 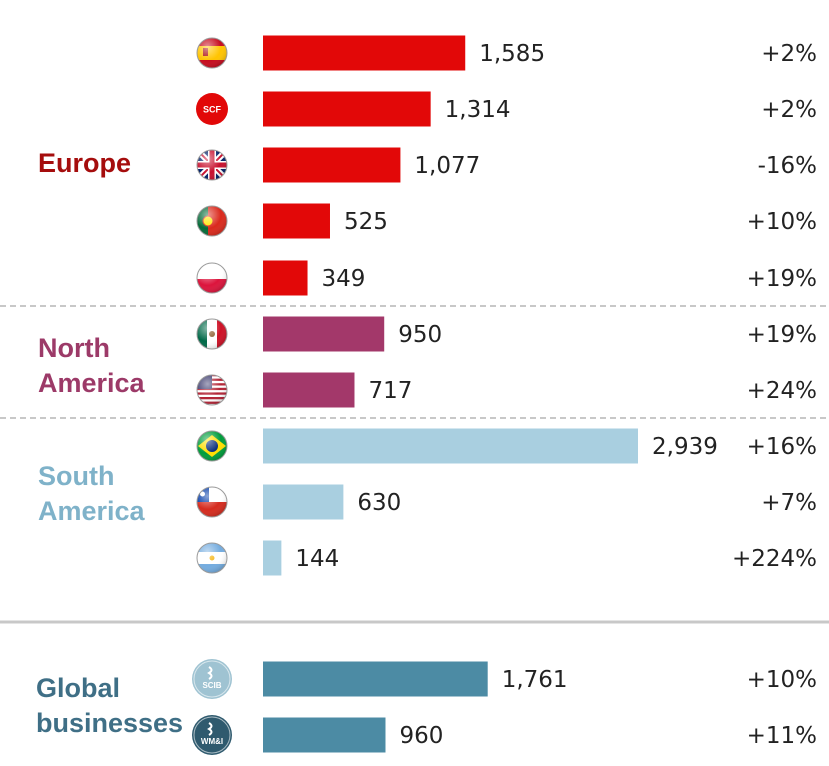 I want to click on change-label: +16%, so click(x=782, y=447).